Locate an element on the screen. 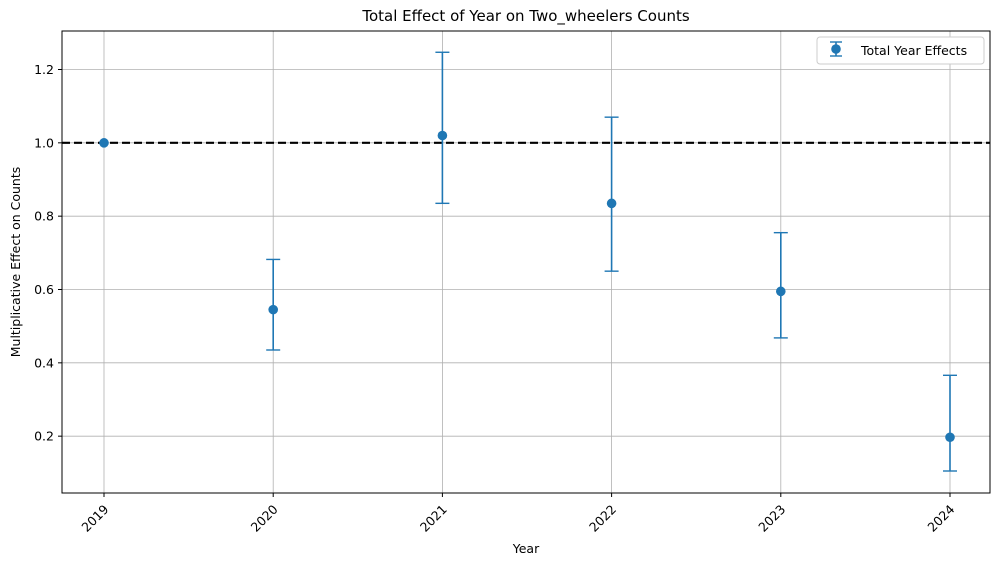 The image size is (1001, 566). legend: Total Year Effects is located at coordinates (900, 50).